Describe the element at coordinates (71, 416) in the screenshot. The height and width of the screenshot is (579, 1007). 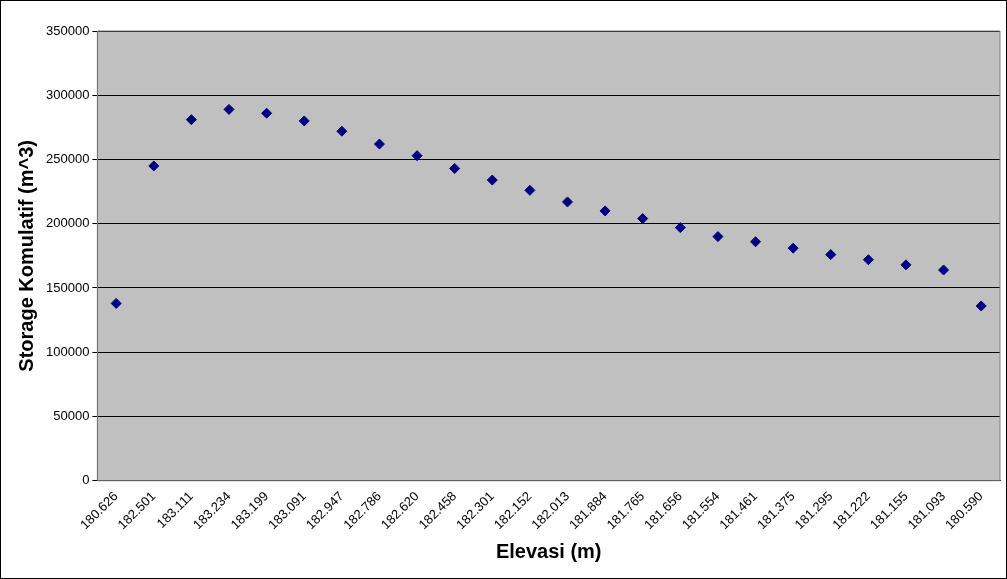
I see `y-tick-label: 50000` at that location.